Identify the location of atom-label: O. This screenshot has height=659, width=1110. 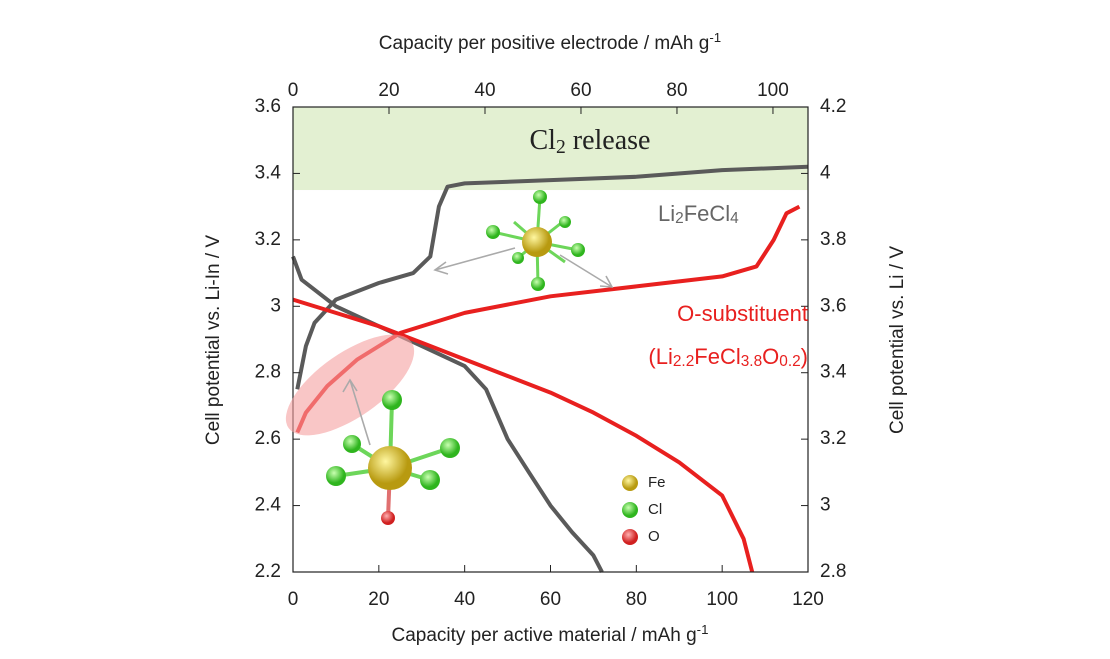
(654, 536).